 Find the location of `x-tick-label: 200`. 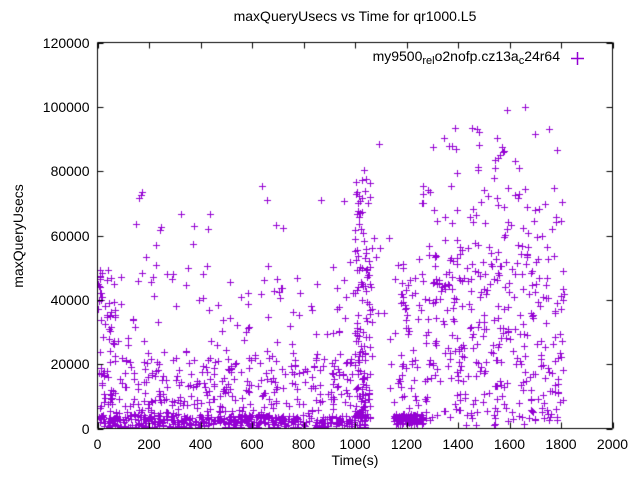

x-tick-label: 200 is located at coordinates (149, 443).